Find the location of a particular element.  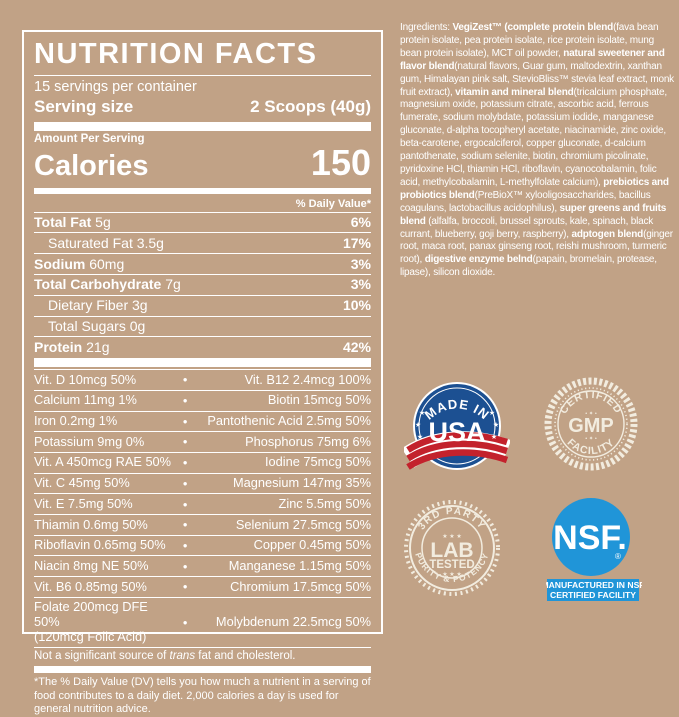

gmp-dotted-ring is located at coordinates (591, 424).